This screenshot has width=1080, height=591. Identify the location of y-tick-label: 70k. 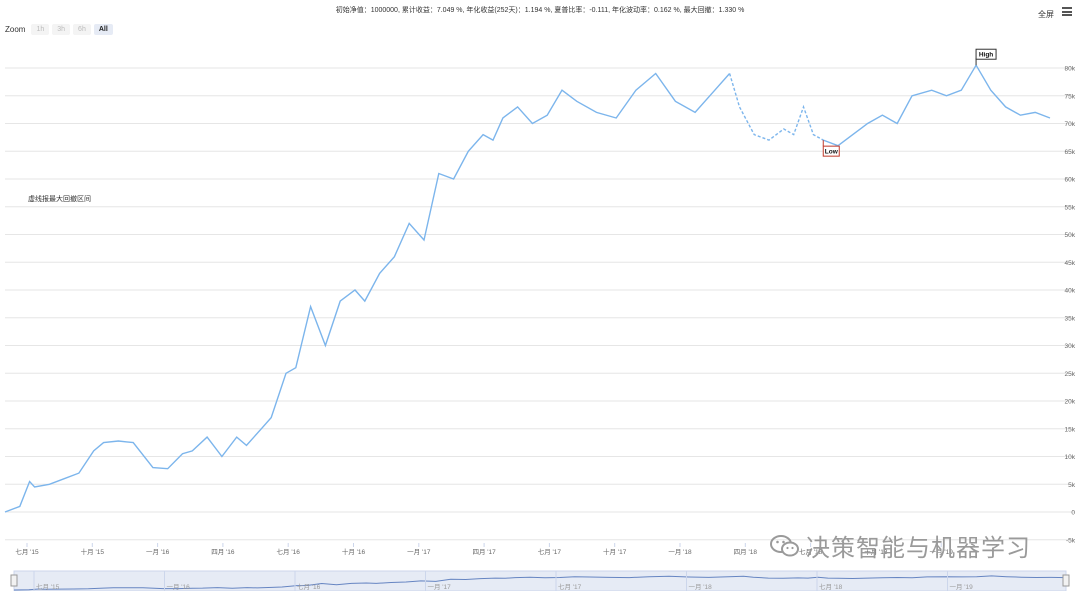
(1070, 124).